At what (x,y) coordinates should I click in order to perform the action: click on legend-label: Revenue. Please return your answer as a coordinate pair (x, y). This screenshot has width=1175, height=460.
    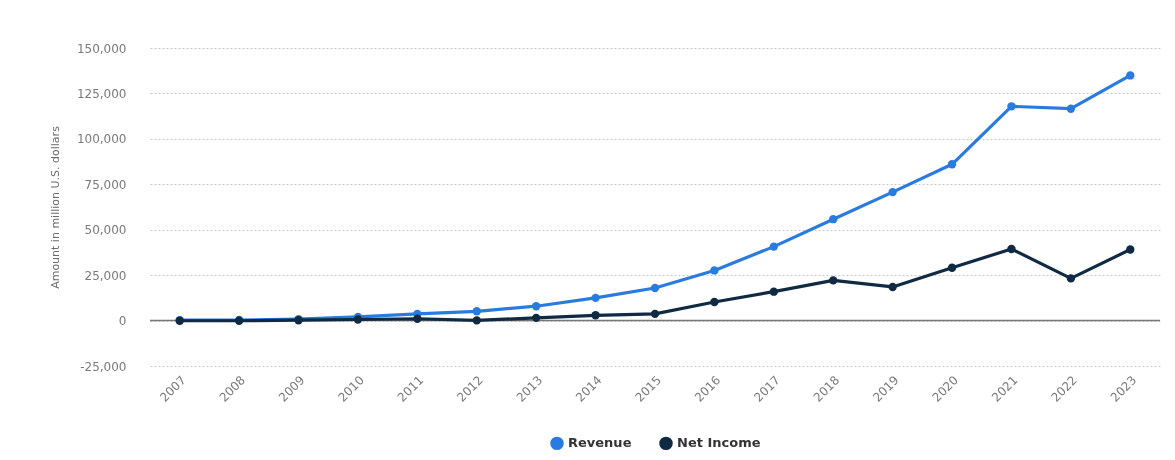
    Looking at the image, I should click on (600, 443).